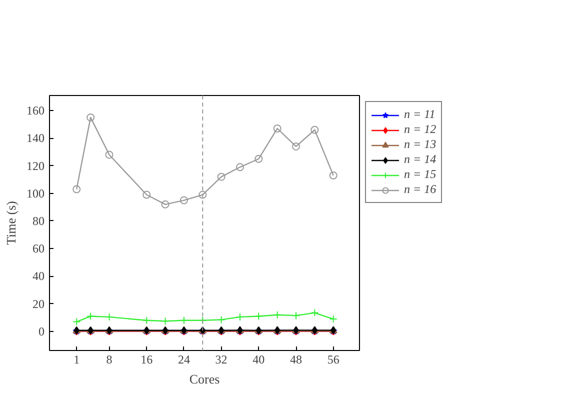  I want to click on y-tick-label: 20, so click(38, 303).